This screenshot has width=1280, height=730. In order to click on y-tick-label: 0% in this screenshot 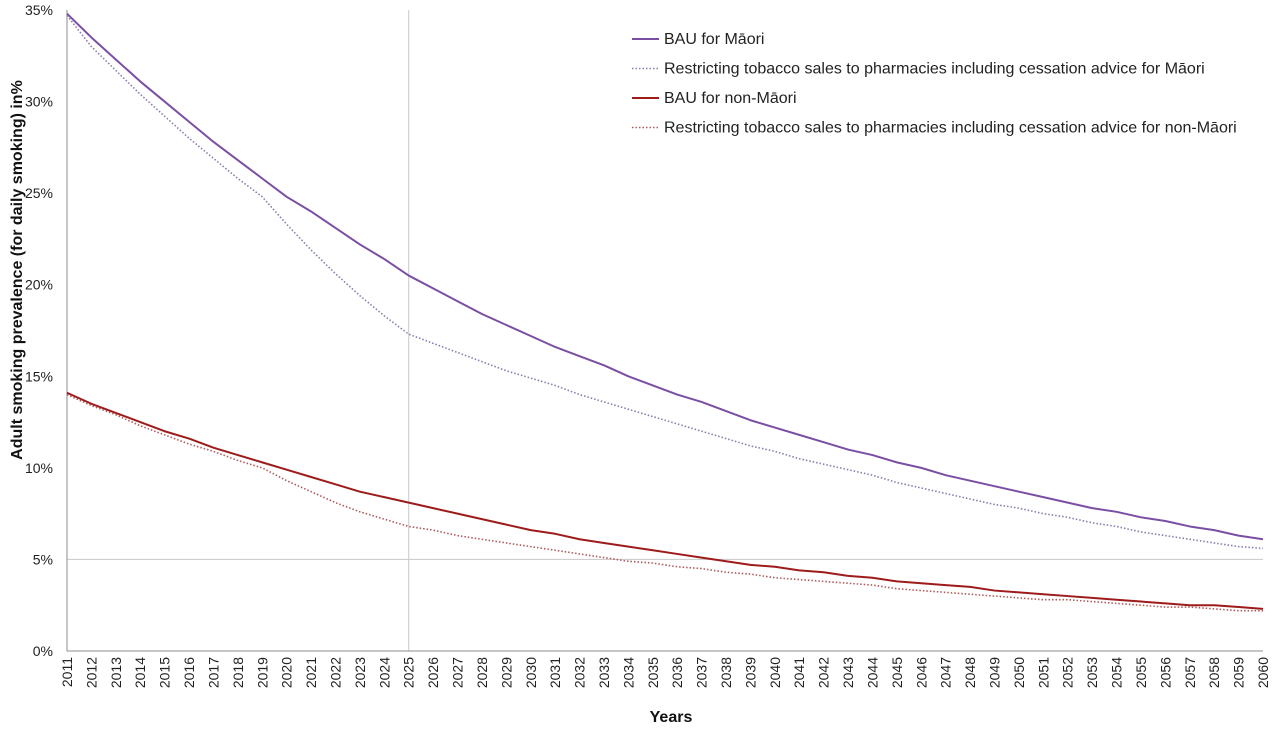, I will do `click(43, 651)`.